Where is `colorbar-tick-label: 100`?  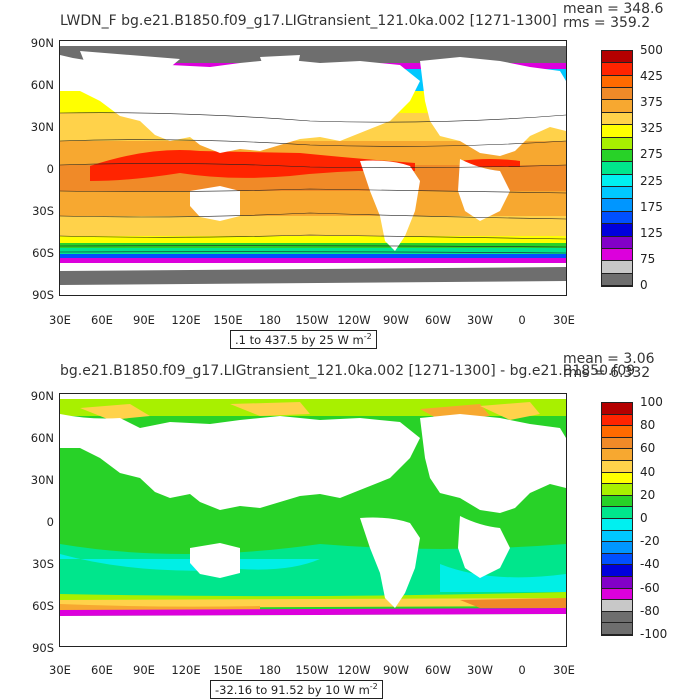
colorbar-tick-label: 100 is located at coordinates (651, 402).